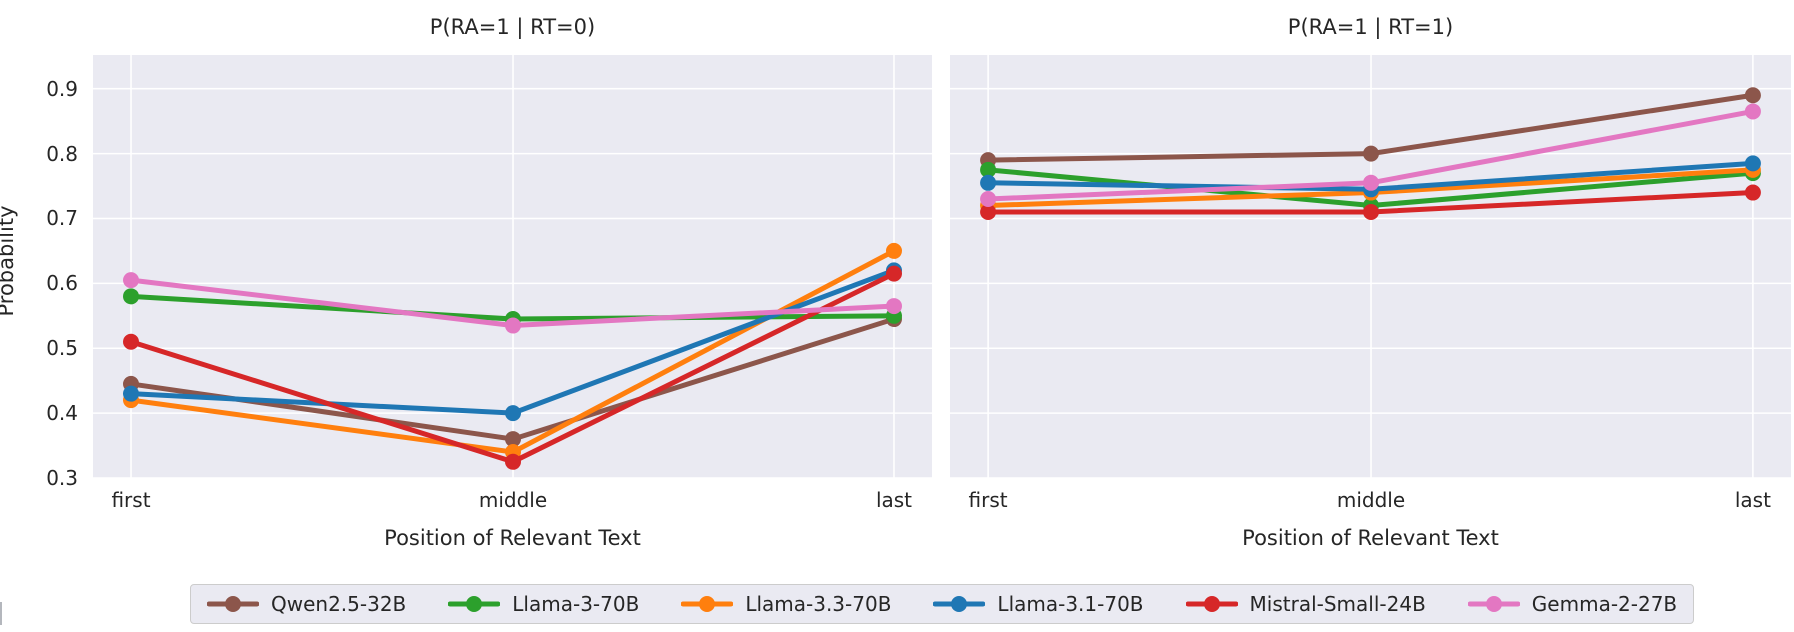 This screenshot has height=632, width=1794. I want to click on legend-item-Llama-3-70B: Llama-3-70B, so click(543, 604).